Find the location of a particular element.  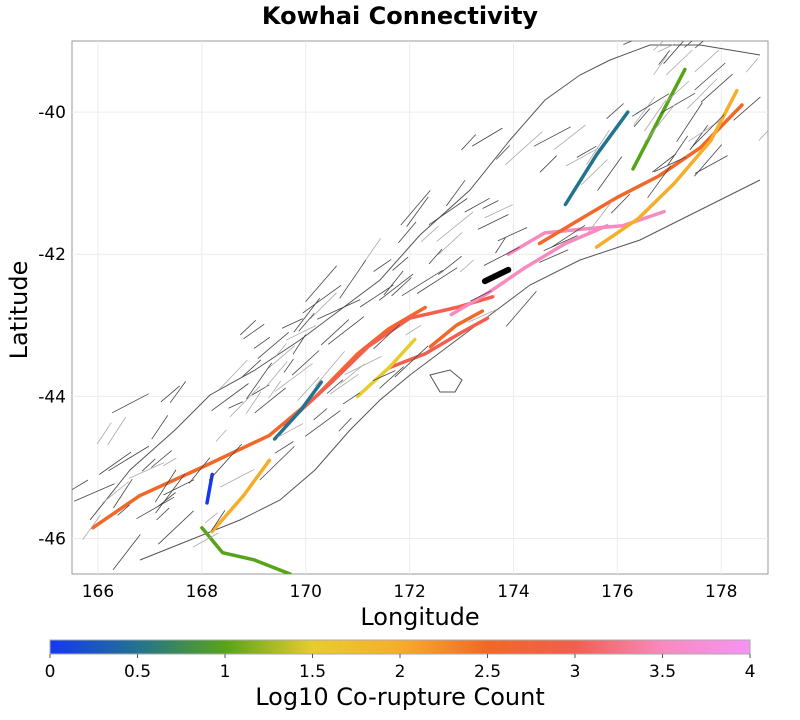

x-tick-label: 168 is located at coordinates (202, 592).